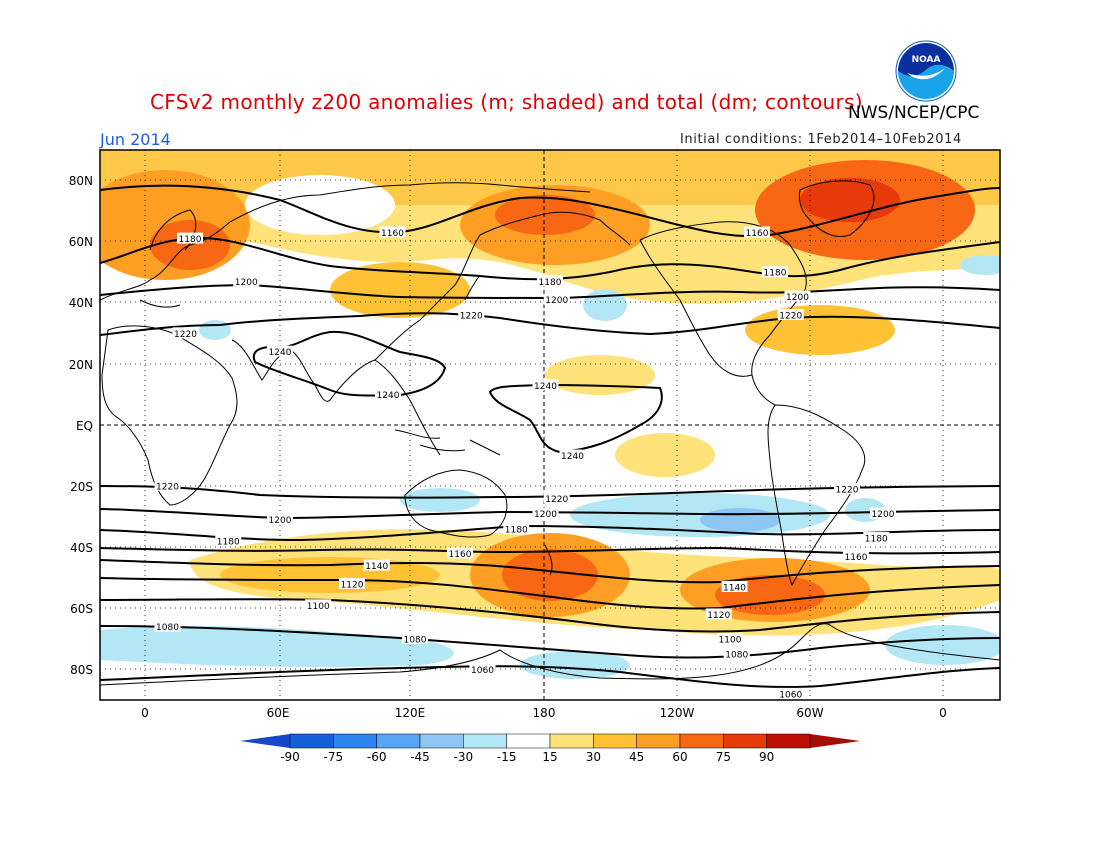 This screenshot has width=1100, height=850. What do you see at coordinates (820, 330) in the screenshot?
I see `anomaly-region-na-east` at bounding box center [820, 330].